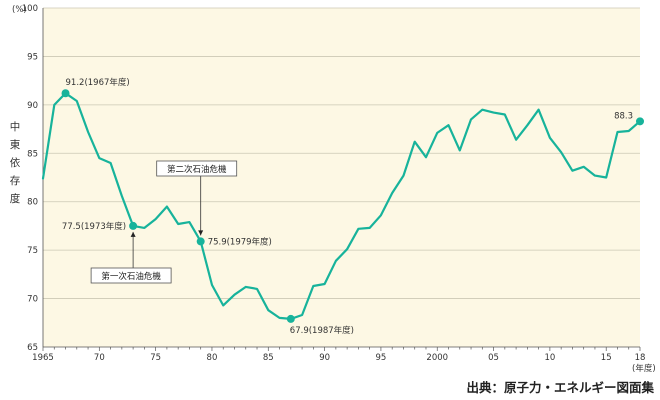 Image resolution: width=660 pixels, height=400 pixels. I want to click on highlight-label: 77.5(1973年度), so click(94, 226).